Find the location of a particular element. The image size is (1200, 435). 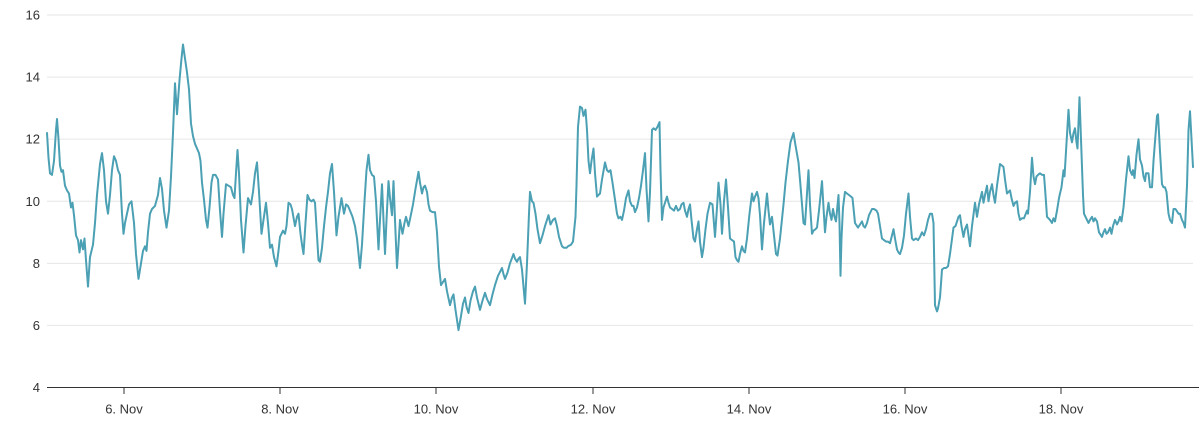

x-axis-label: 14. Nov is located at coordinates (749, 409).